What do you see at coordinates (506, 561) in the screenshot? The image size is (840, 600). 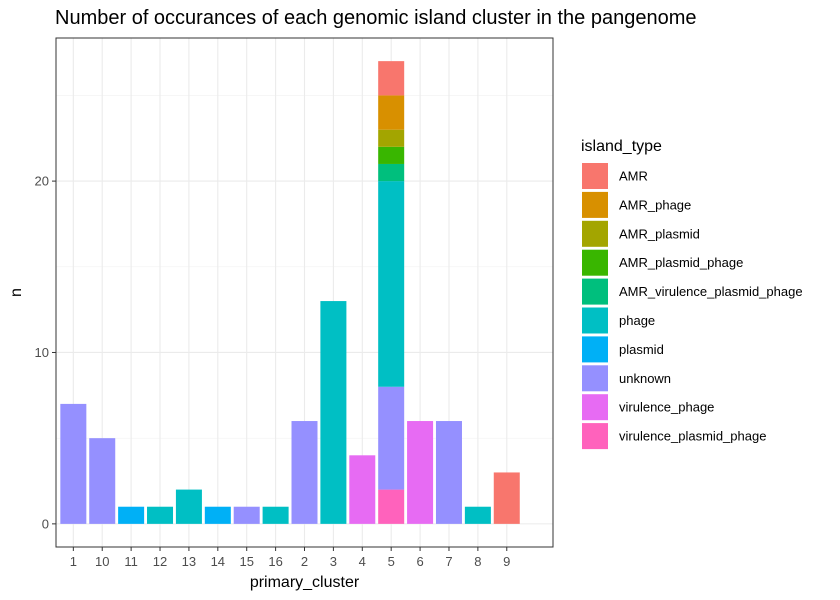 I see `x-tick-label: 9` at bounding box center [506, 561].